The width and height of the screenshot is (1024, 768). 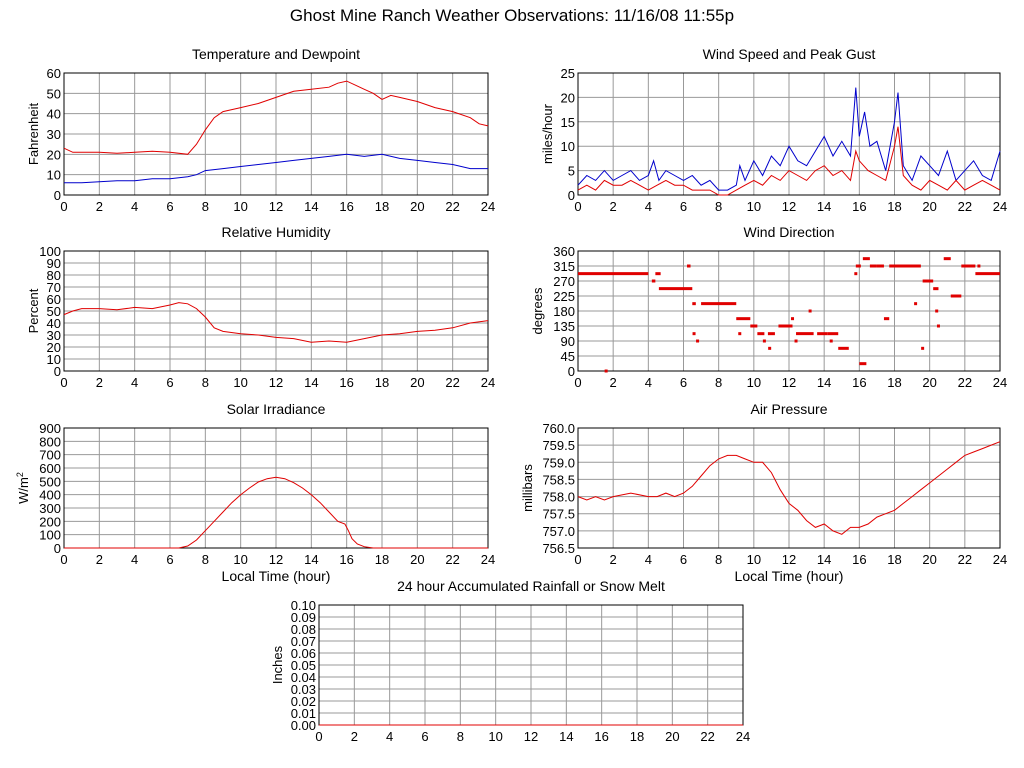 I want to click on chart-title: Temperature and Dewpoint, so click(x=276, y=54).